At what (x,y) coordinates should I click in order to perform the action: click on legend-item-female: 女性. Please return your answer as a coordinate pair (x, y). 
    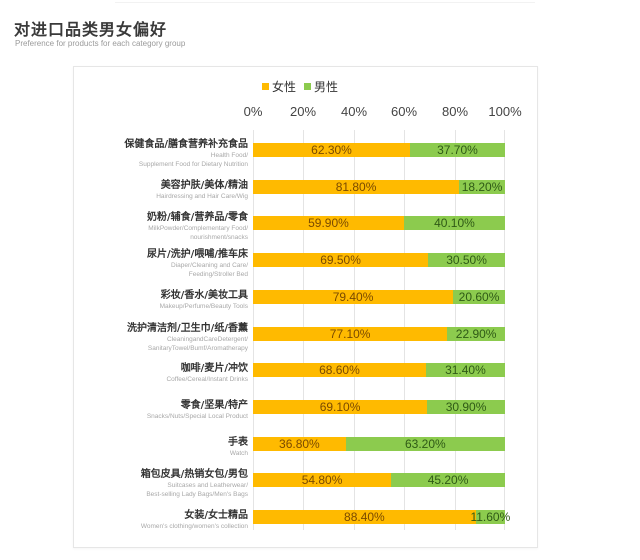
    Looking at the image, I should click on (279, 86).